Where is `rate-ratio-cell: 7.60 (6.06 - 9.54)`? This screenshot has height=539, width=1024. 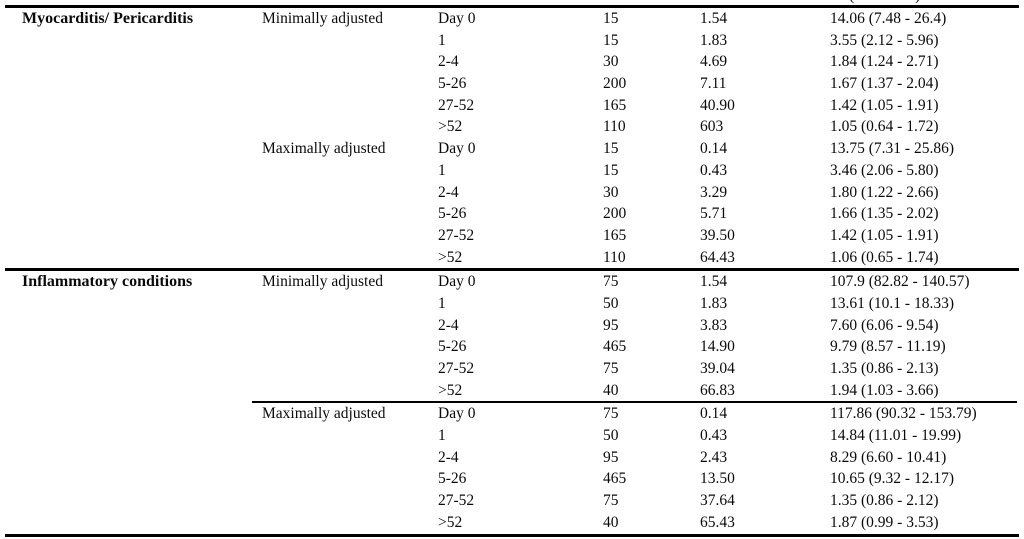
rate-ratio-cell: 7.60 (6.06 - 9.54) is located at coordinates (884, 325).